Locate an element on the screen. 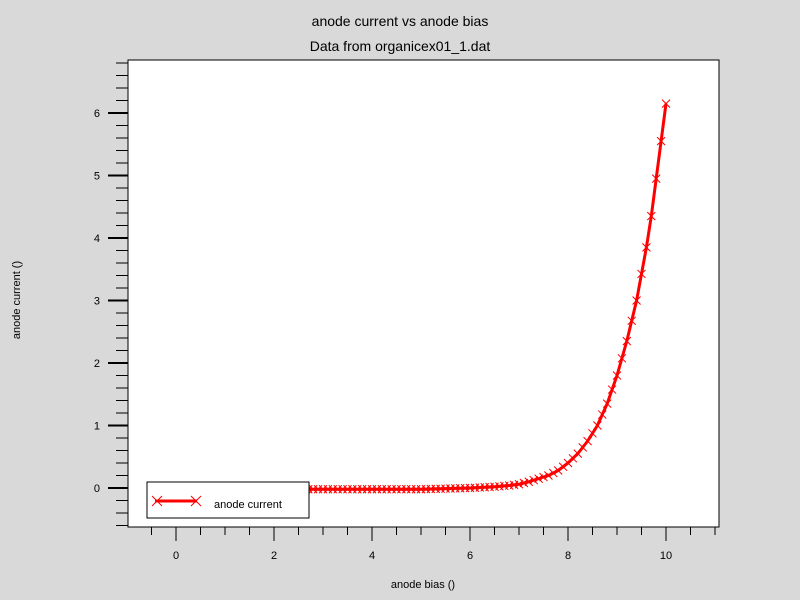  x-tick-label: 0 is located at coordinates (176, 556).